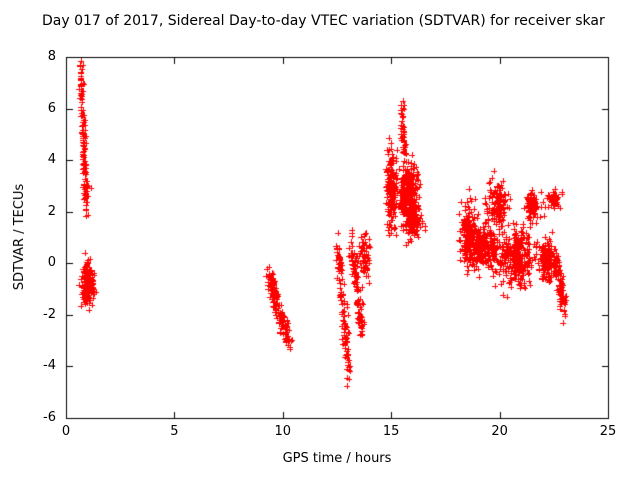 The height and width of the screenshot is (480, 640). Describe the element at coordinates (49, 417) in the screenshot. I see `y-tick-label: -6` at that location.